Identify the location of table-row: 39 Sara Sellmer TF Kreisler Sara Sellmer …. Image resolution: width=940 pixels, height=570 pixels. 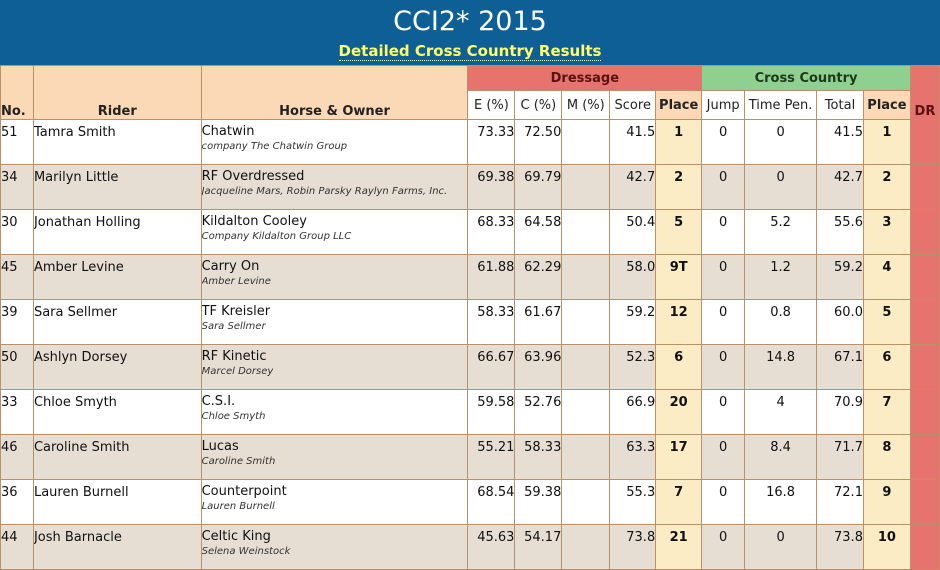
(470, 322).